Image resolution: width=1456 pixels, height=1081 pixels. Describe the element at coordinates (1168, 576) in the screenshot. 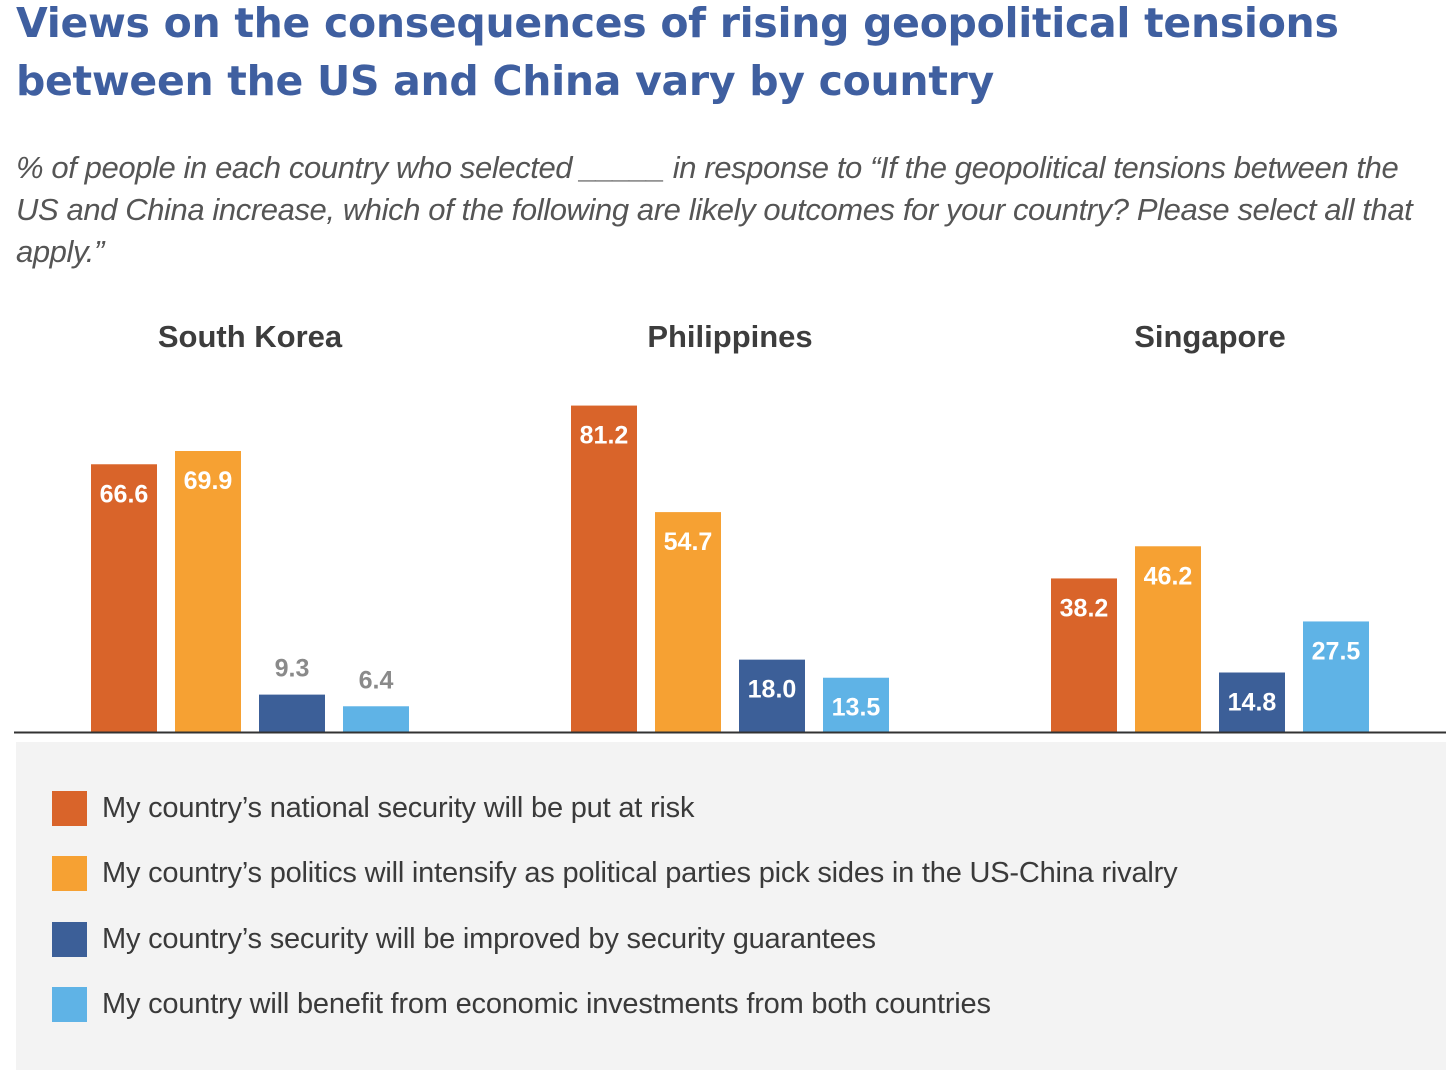

I see `data-label-singapore-series-2: 46.2` at that location.